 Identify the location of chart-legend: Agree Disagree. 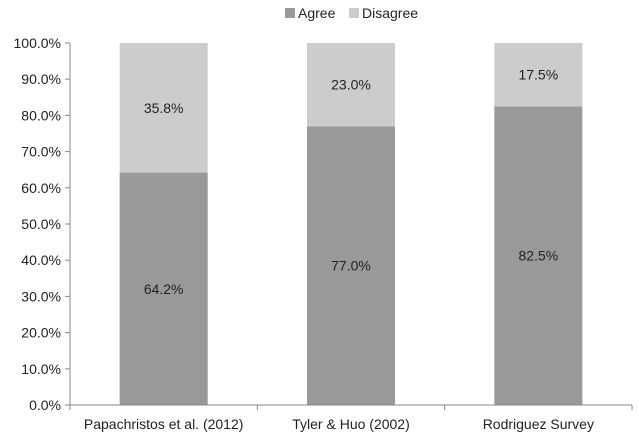
(351, 13).